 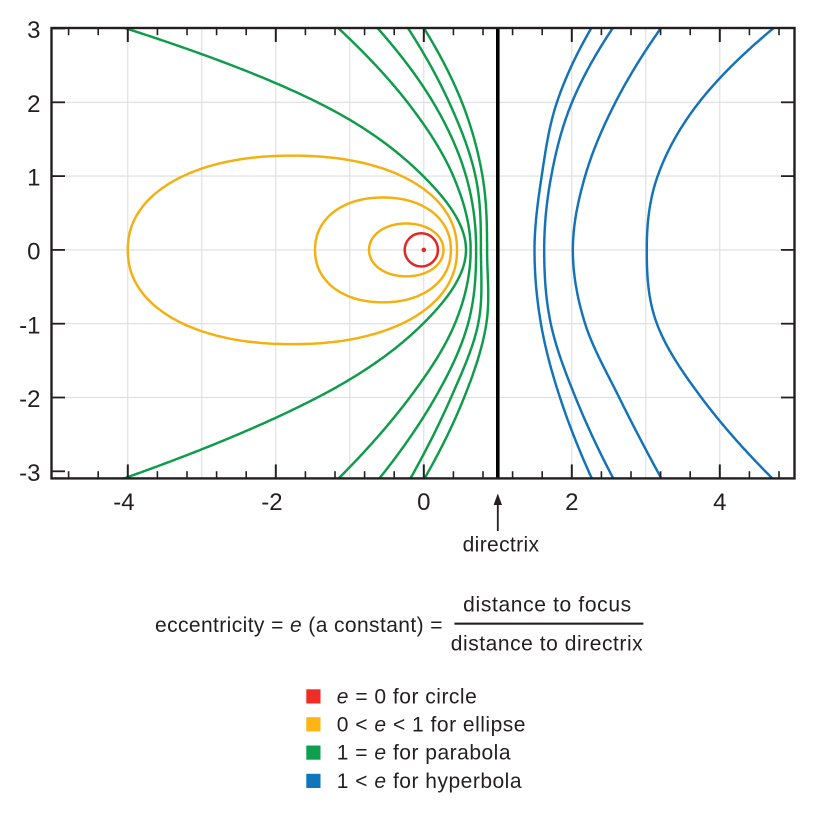 What do you see at coordinates (719, 502) in the screenshot?
I see `svg-text: 4` at bounding box center [719, 502].